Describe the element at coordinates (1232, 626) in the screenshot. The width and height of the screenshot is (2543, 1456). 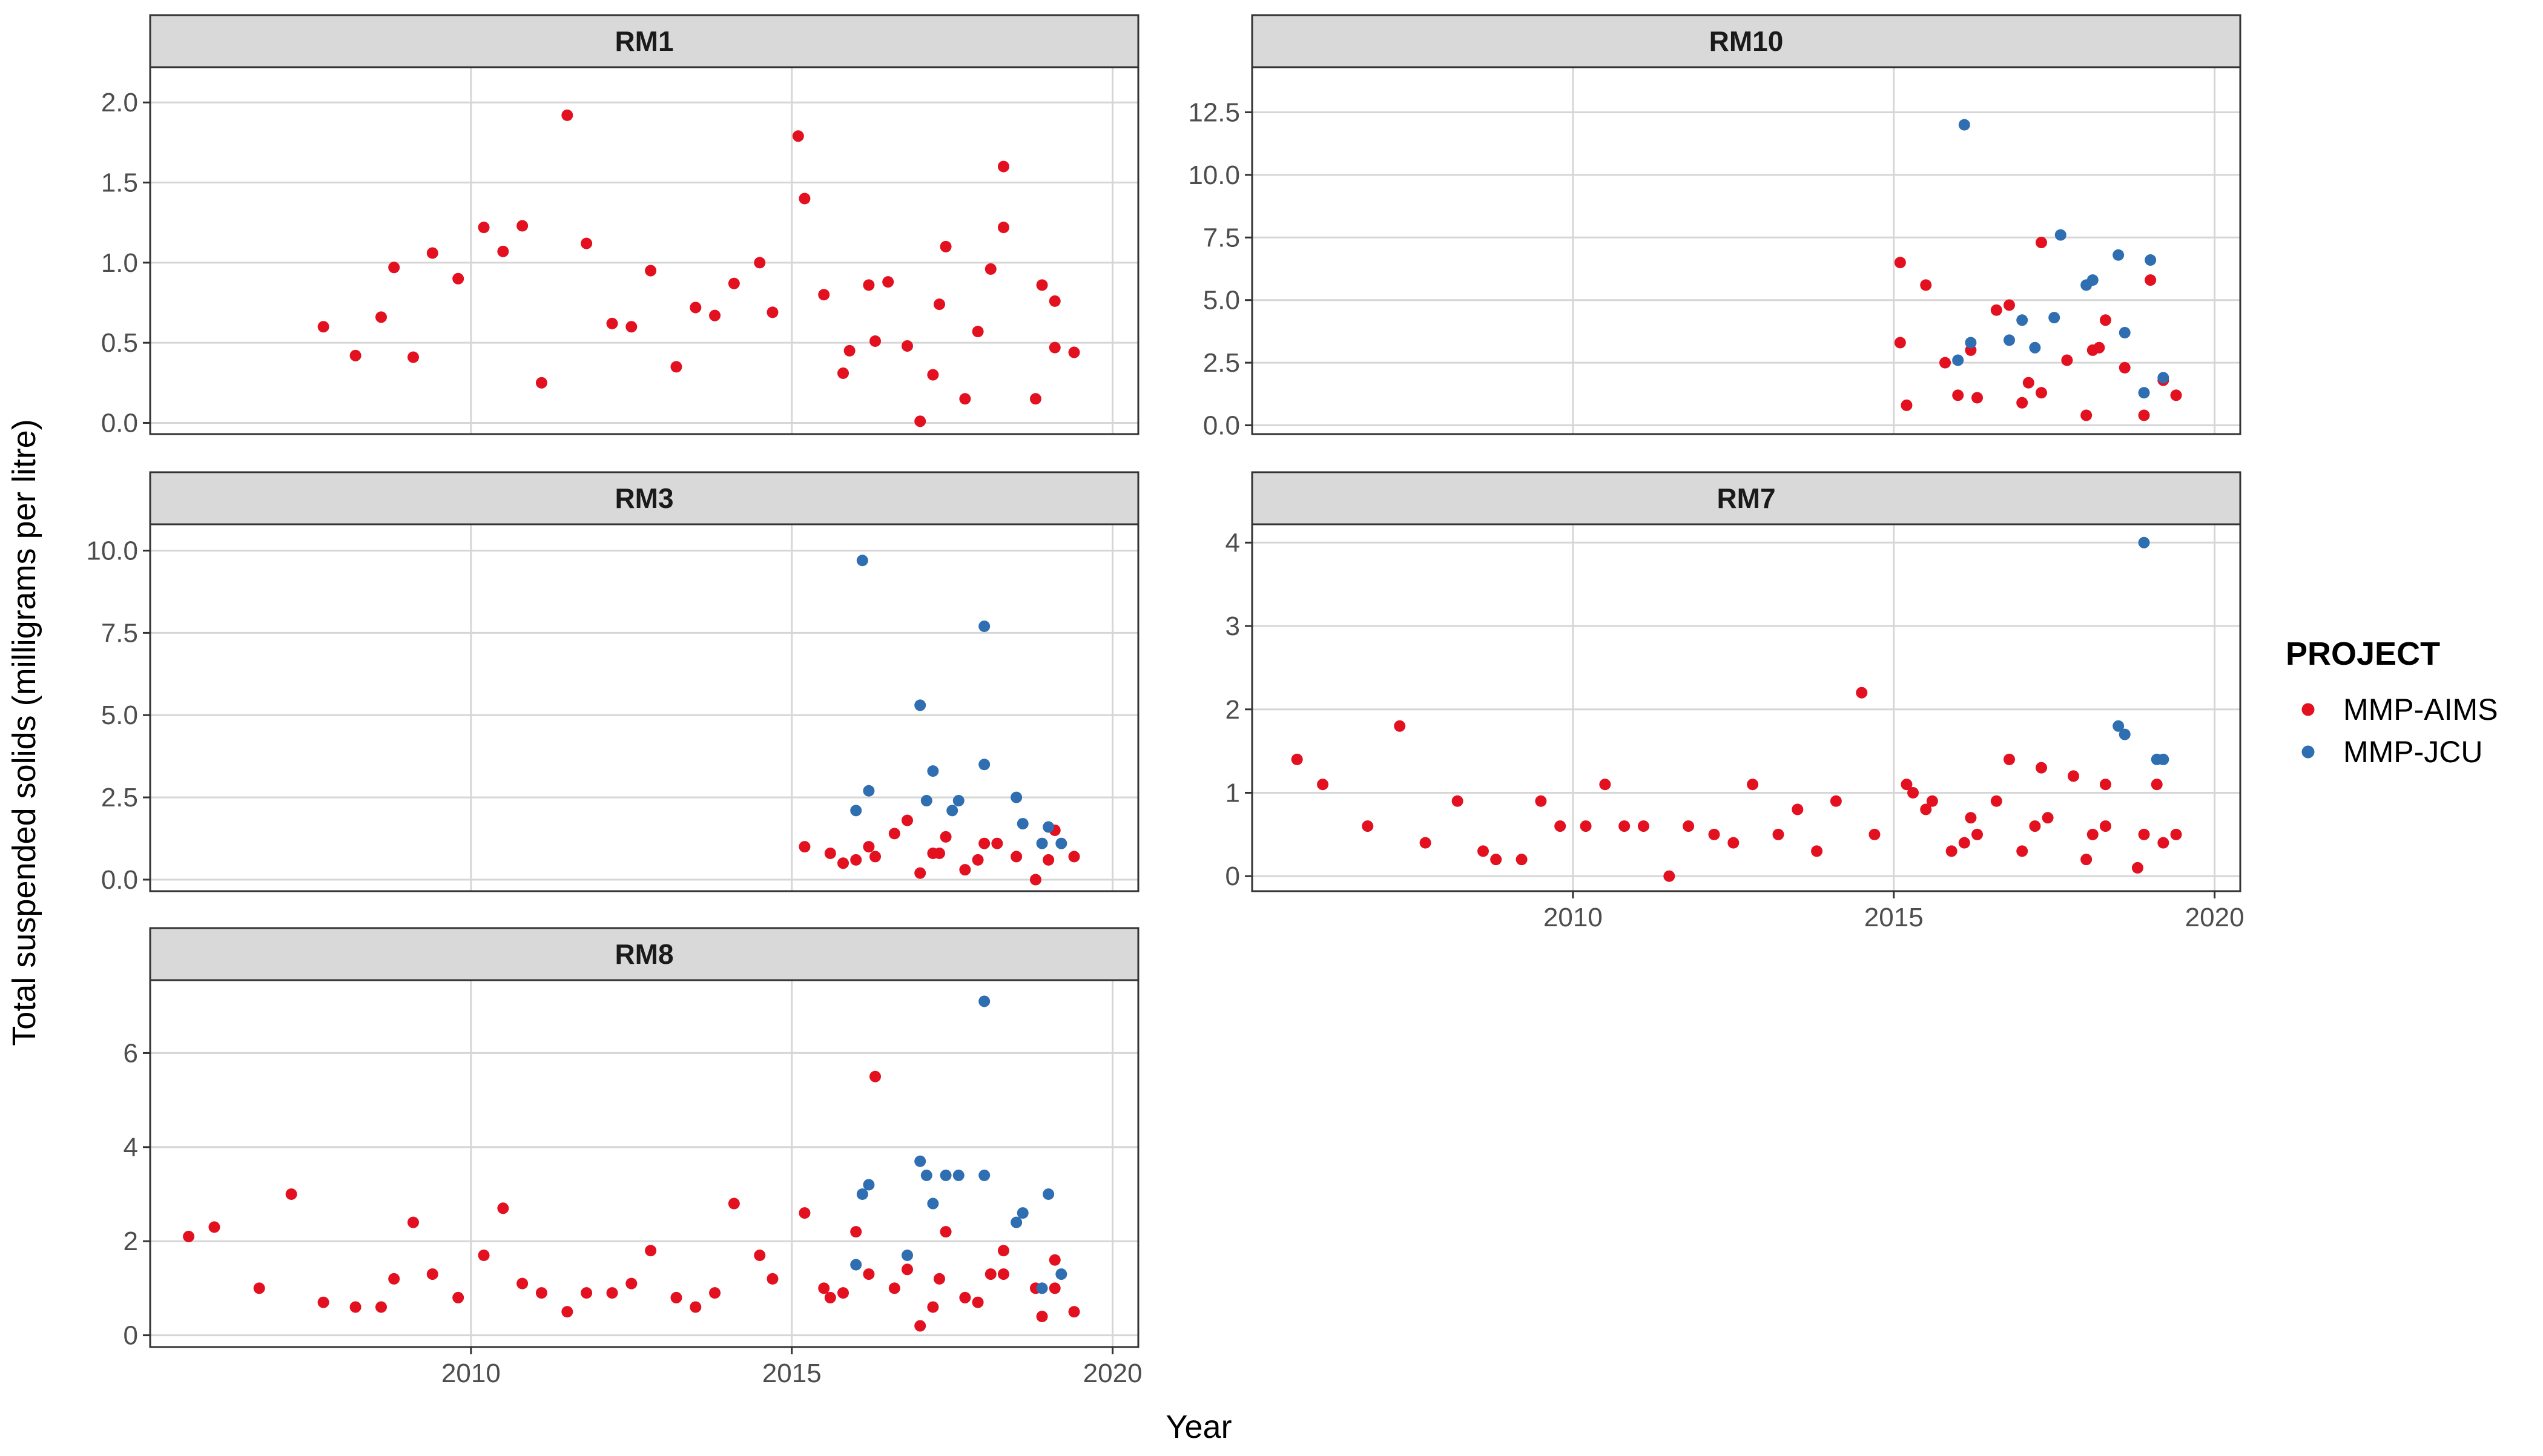
I see `y-tick-label: 3` at that location.